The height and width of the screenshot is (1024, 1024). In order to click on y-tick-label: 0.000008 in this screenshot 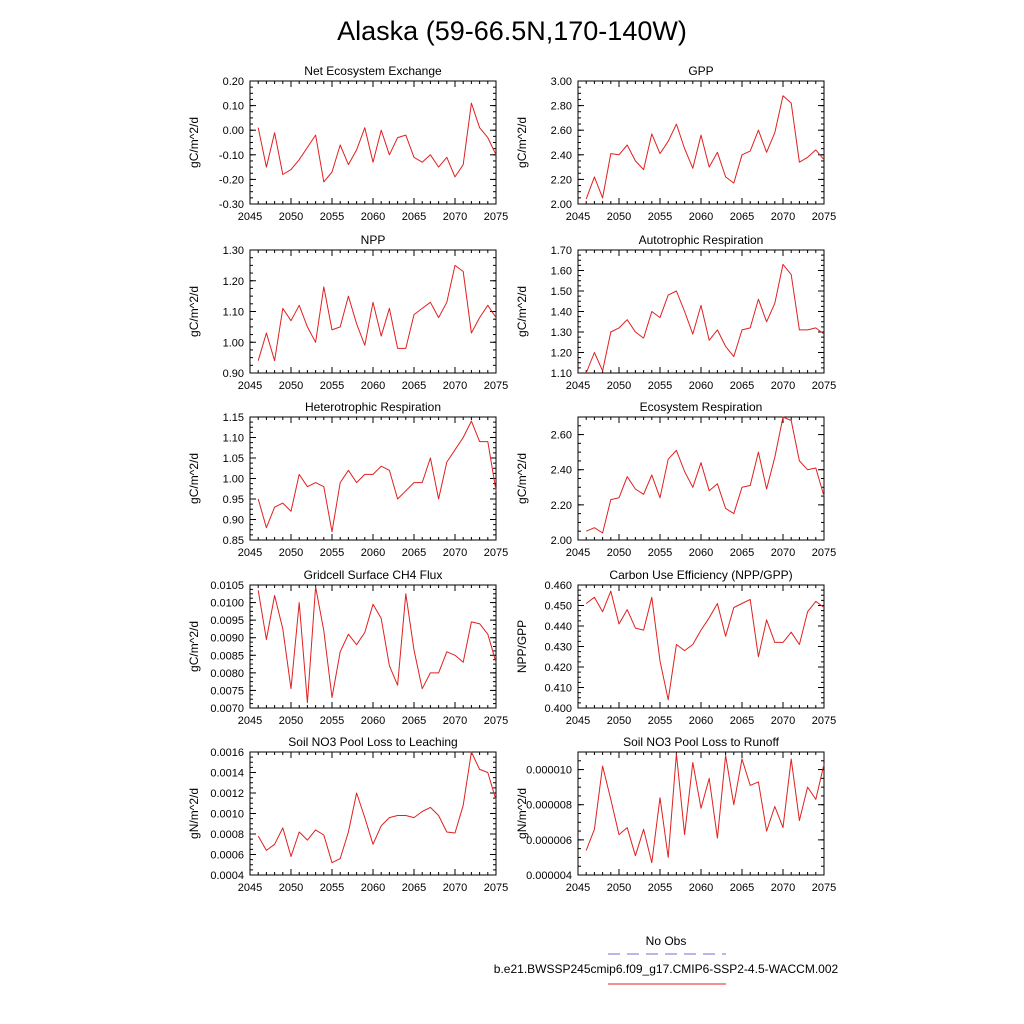, I will do `click(549, 806)`.